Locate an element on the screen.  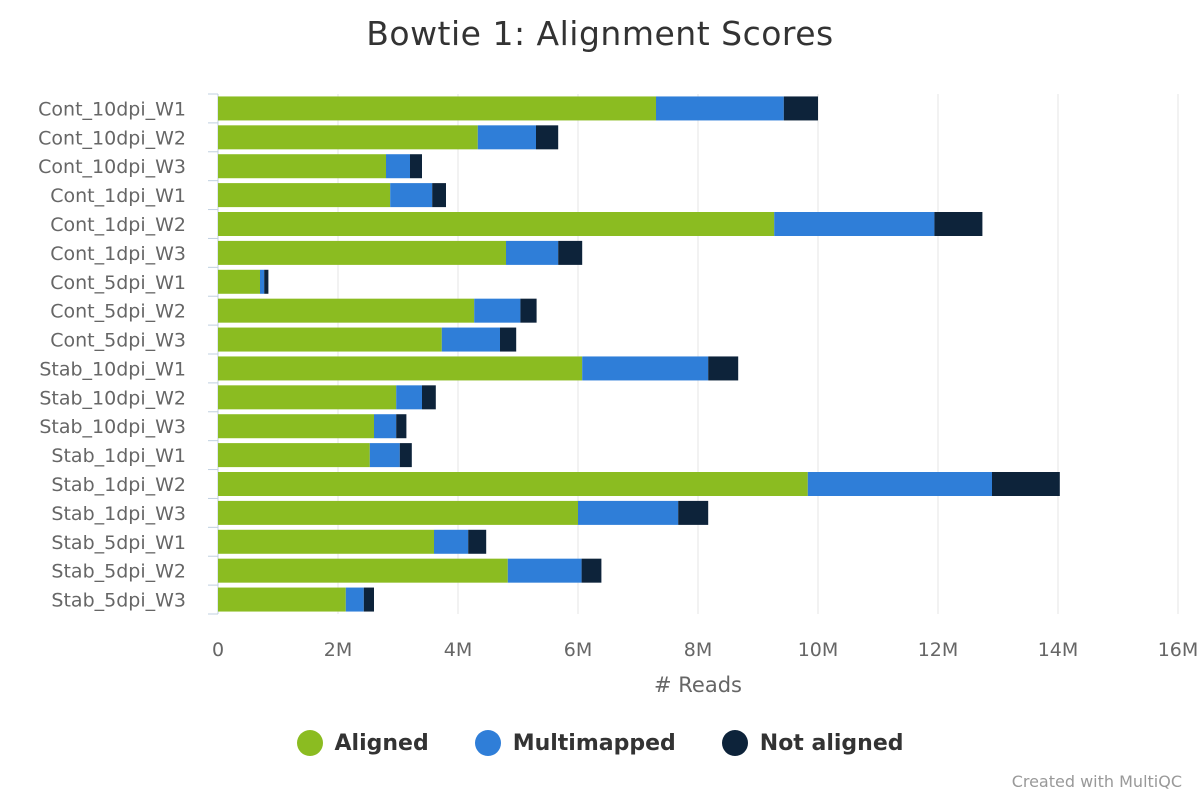
category-label: Cont_1dpi_W3 is located at coordinates (118, 254).